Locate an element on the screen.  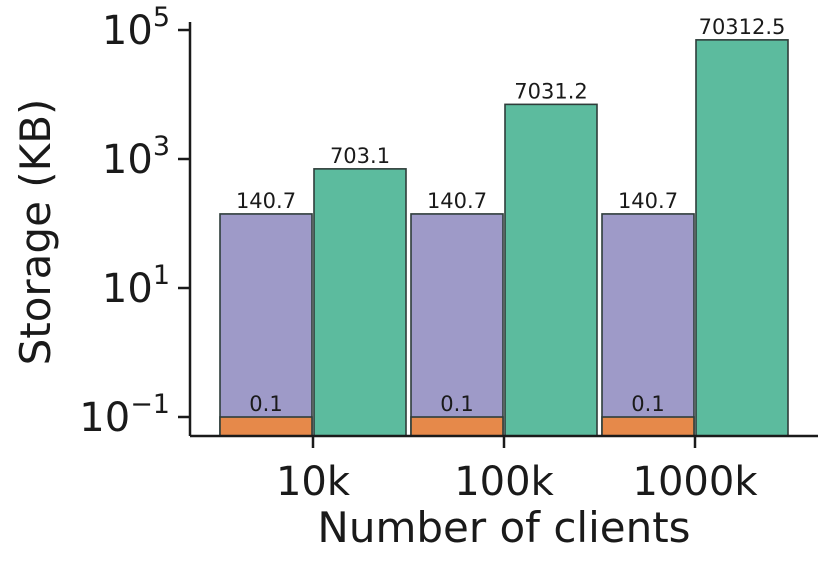
y-tick-label-2: 10³ is located at coordinates (136, 157).